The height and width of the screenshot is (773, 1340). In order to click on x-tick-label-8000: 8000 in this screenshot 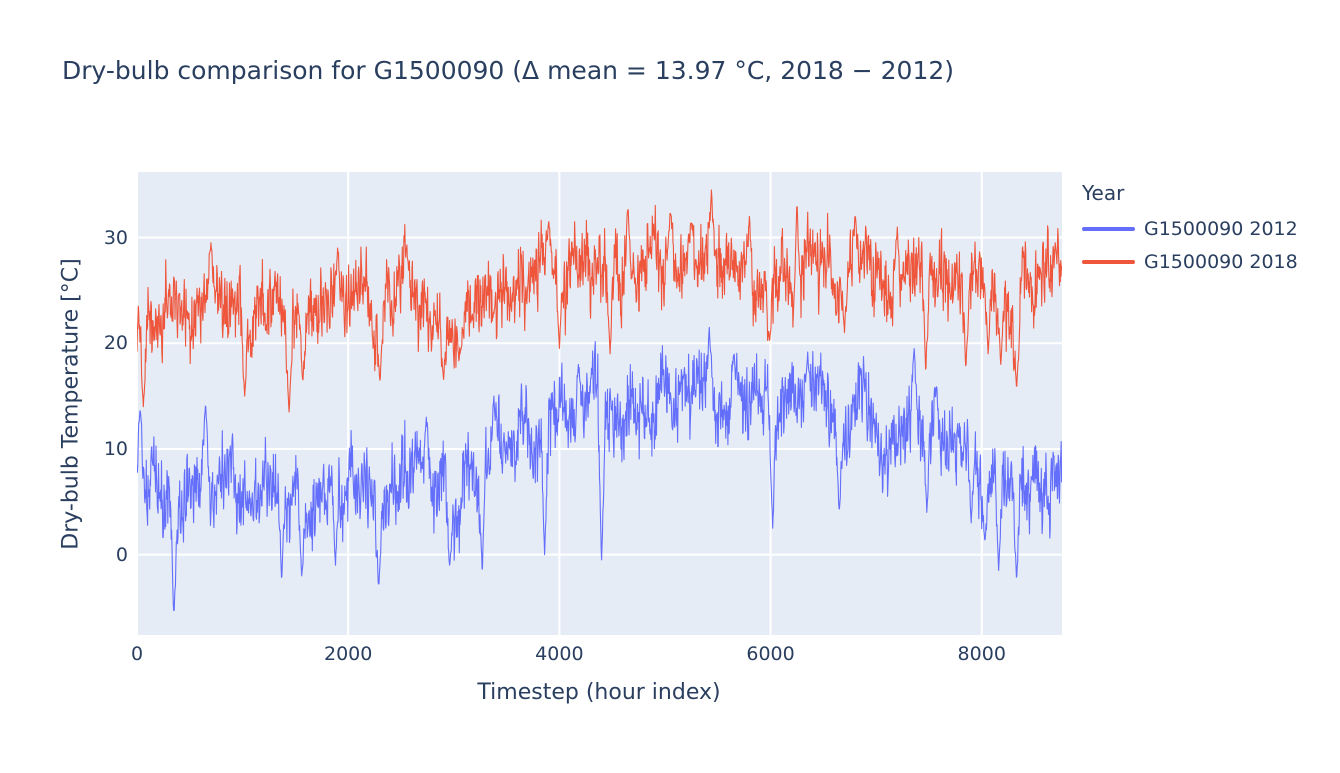, I will do `click(981, 654)`.